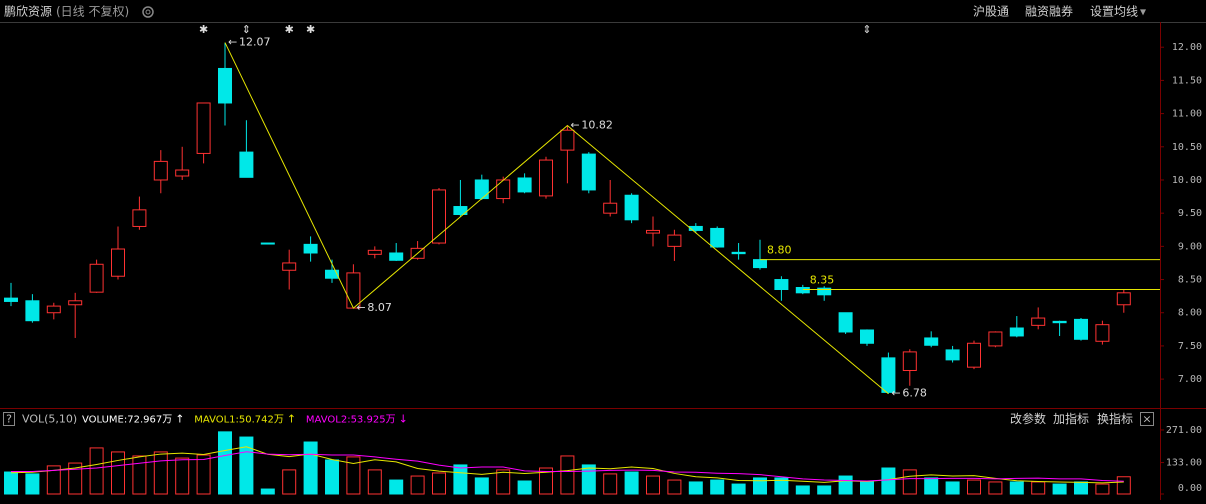 Image resolution: width=1206 pixels, height=504 pixels. I want to click on close-icon: ×, so click(1146, 419).